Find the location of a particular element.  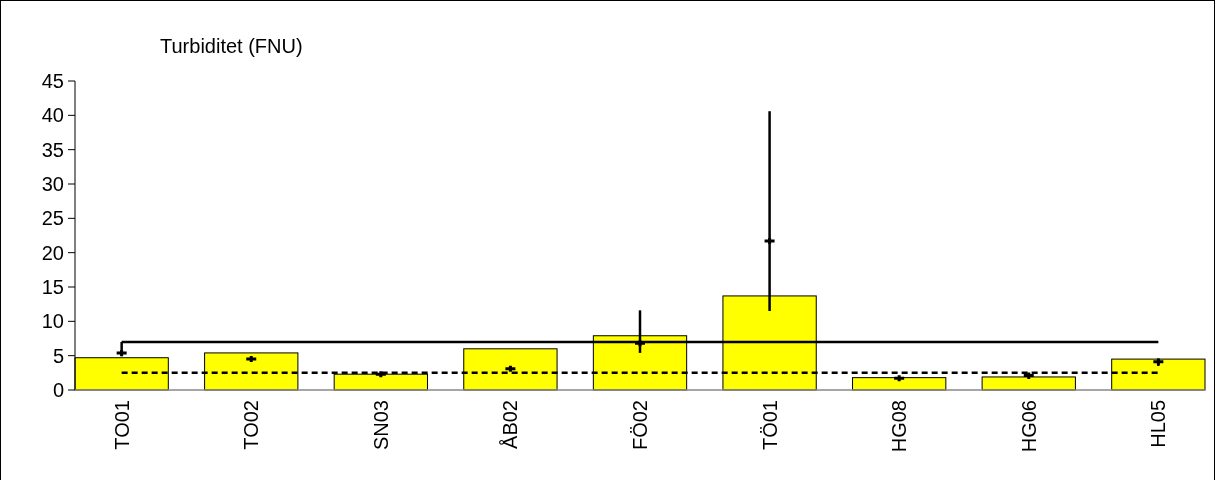

x-tick-label: HL05 is located at coordinates (1158, 424).